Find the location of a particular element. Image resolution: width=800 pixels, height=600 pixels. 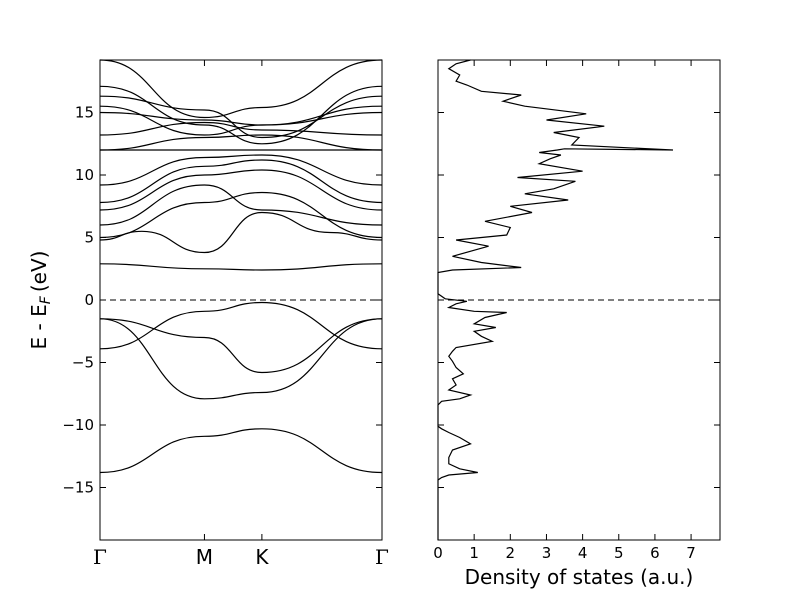

x-tick-label: 5 is located at coordinates (619, 553).